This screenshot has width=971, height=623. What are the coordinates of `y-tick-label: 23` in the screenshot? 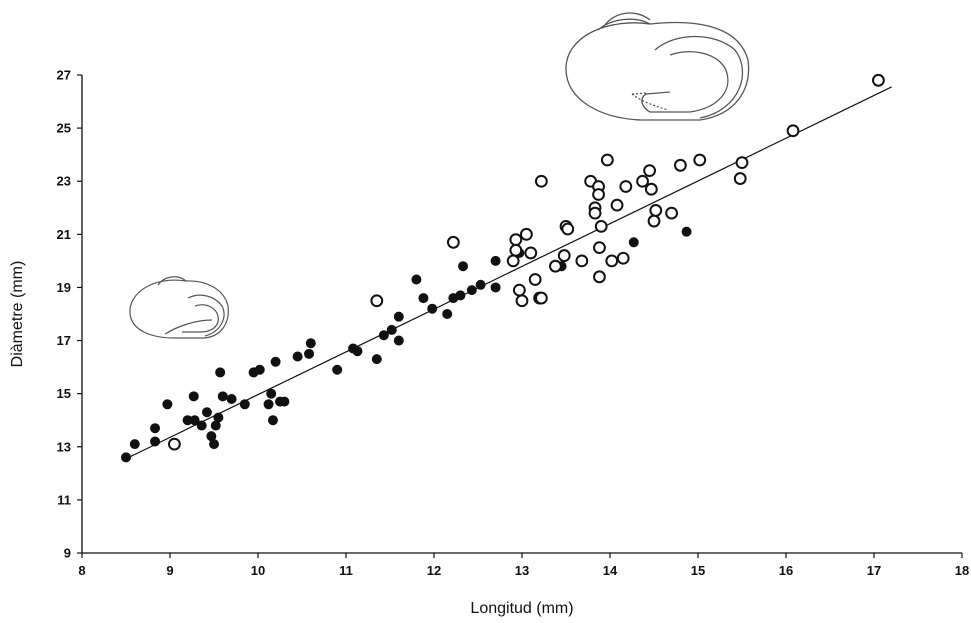 It's located at (64, 181).